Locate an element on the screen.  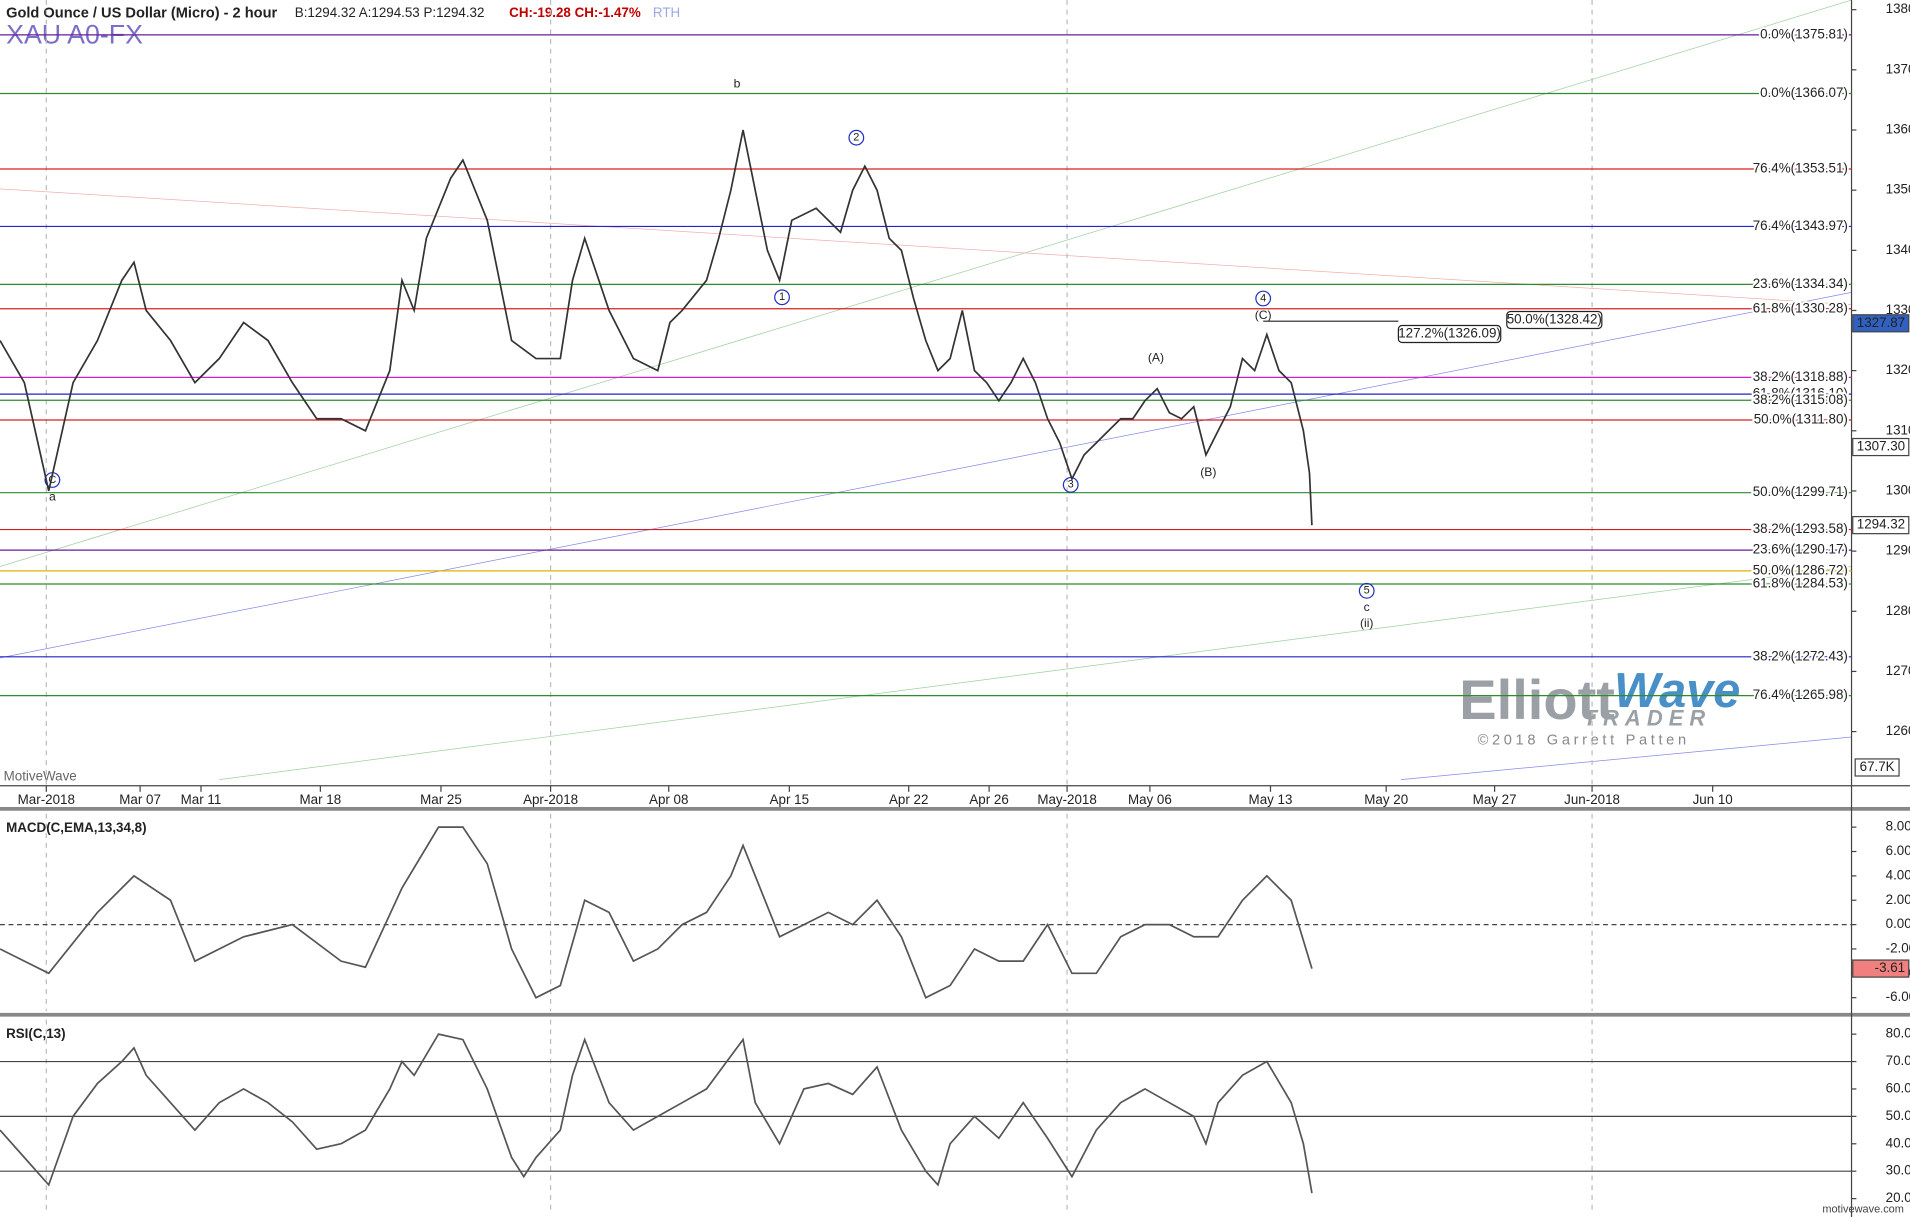
projection-label: 50.0%(1328.42) is located at coordinates (1554, 319).